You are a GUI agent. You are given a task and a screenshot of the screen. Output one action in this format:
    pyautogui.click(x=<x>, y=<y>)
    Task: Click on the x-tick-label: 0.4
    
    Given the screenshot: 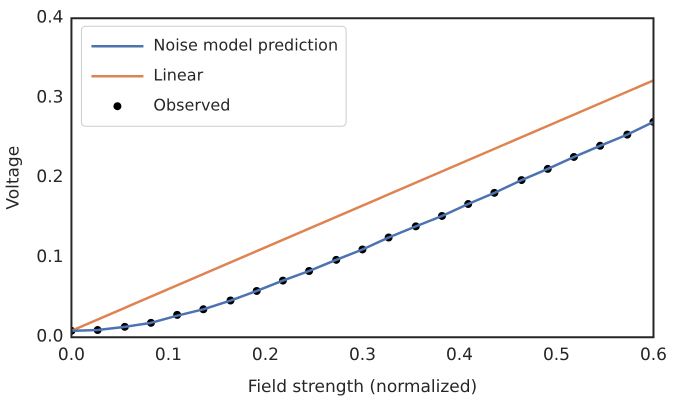 What is the action you would take?
    pyautogui.click(x=459, y=354)
    